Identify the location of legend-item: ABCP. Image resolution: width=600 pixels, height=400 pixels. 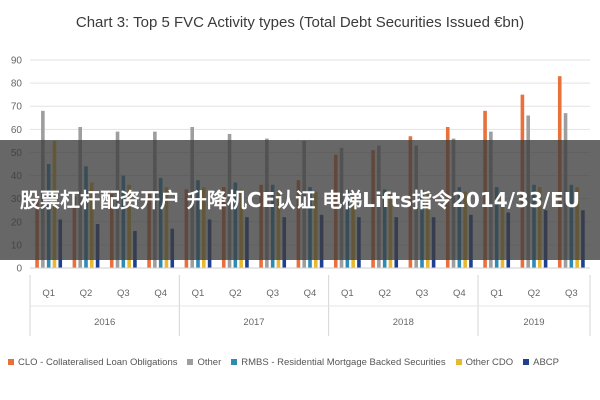
(541, 362).